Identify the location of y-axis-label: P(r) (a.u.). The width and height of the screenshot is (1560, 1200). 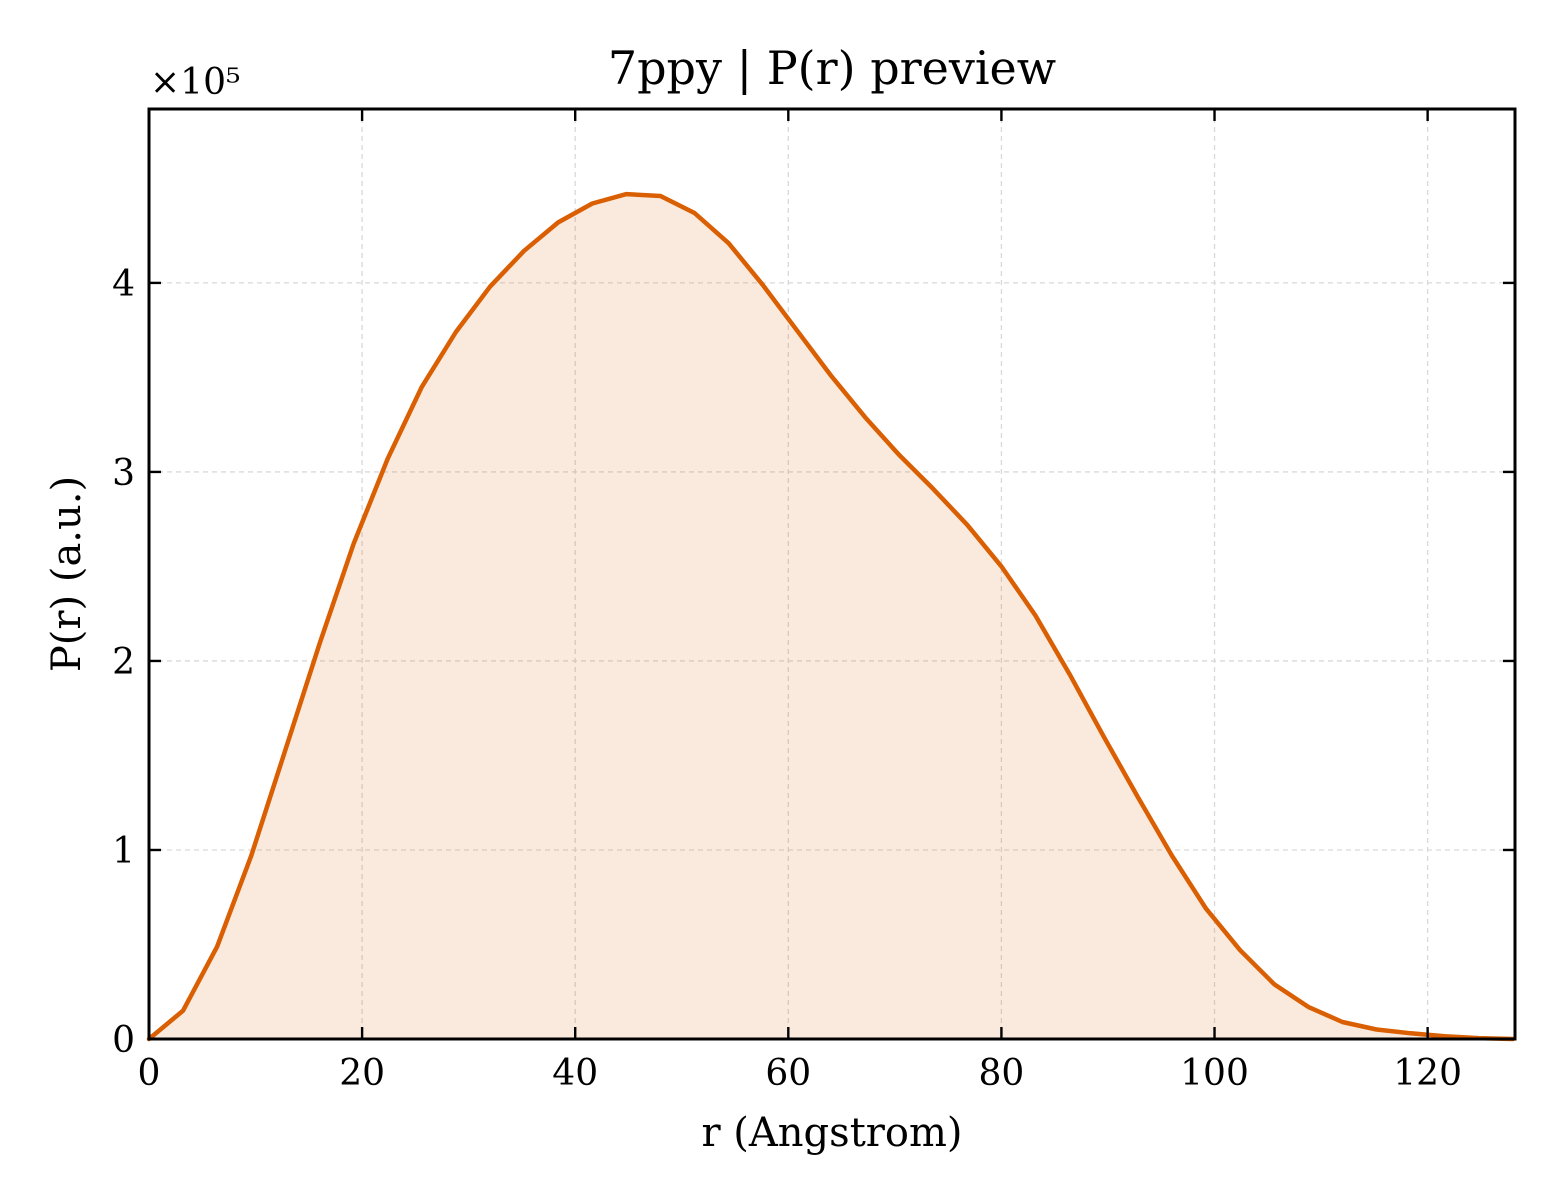
(67, 574).